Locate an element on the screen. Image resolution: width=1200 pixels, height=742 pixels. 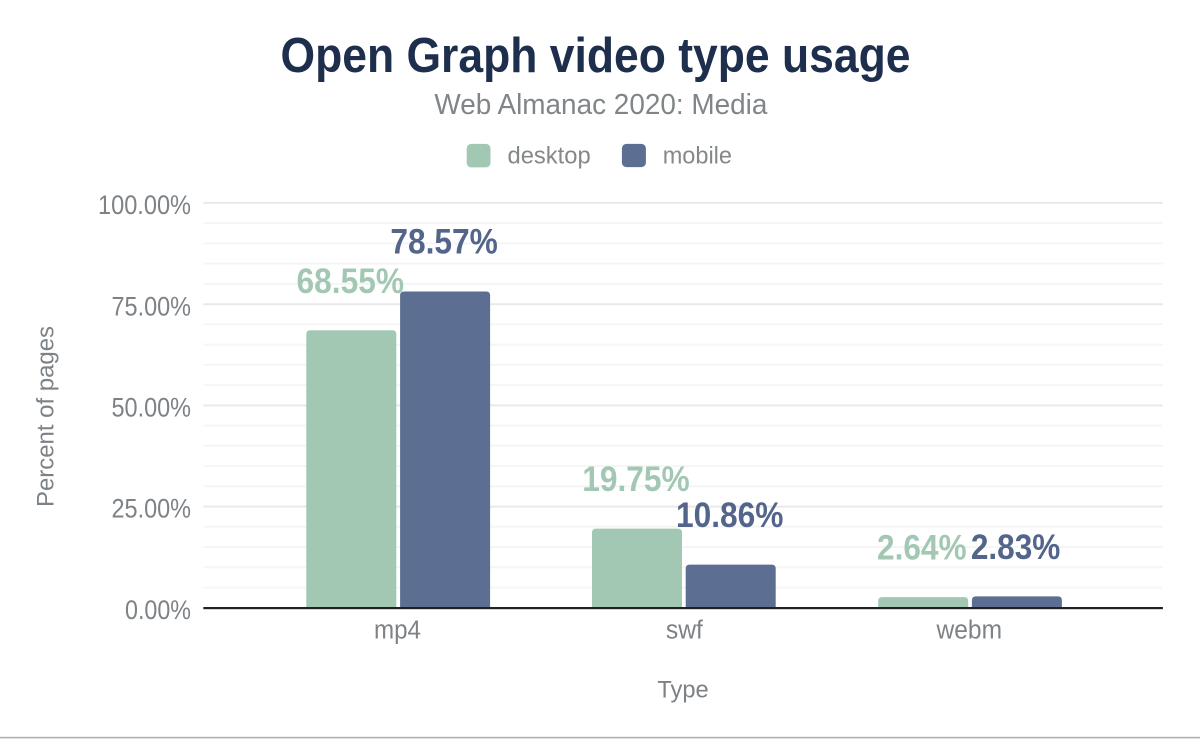
svg-text: Web Almanac 2020: Media is located at coordinates (601, 105).